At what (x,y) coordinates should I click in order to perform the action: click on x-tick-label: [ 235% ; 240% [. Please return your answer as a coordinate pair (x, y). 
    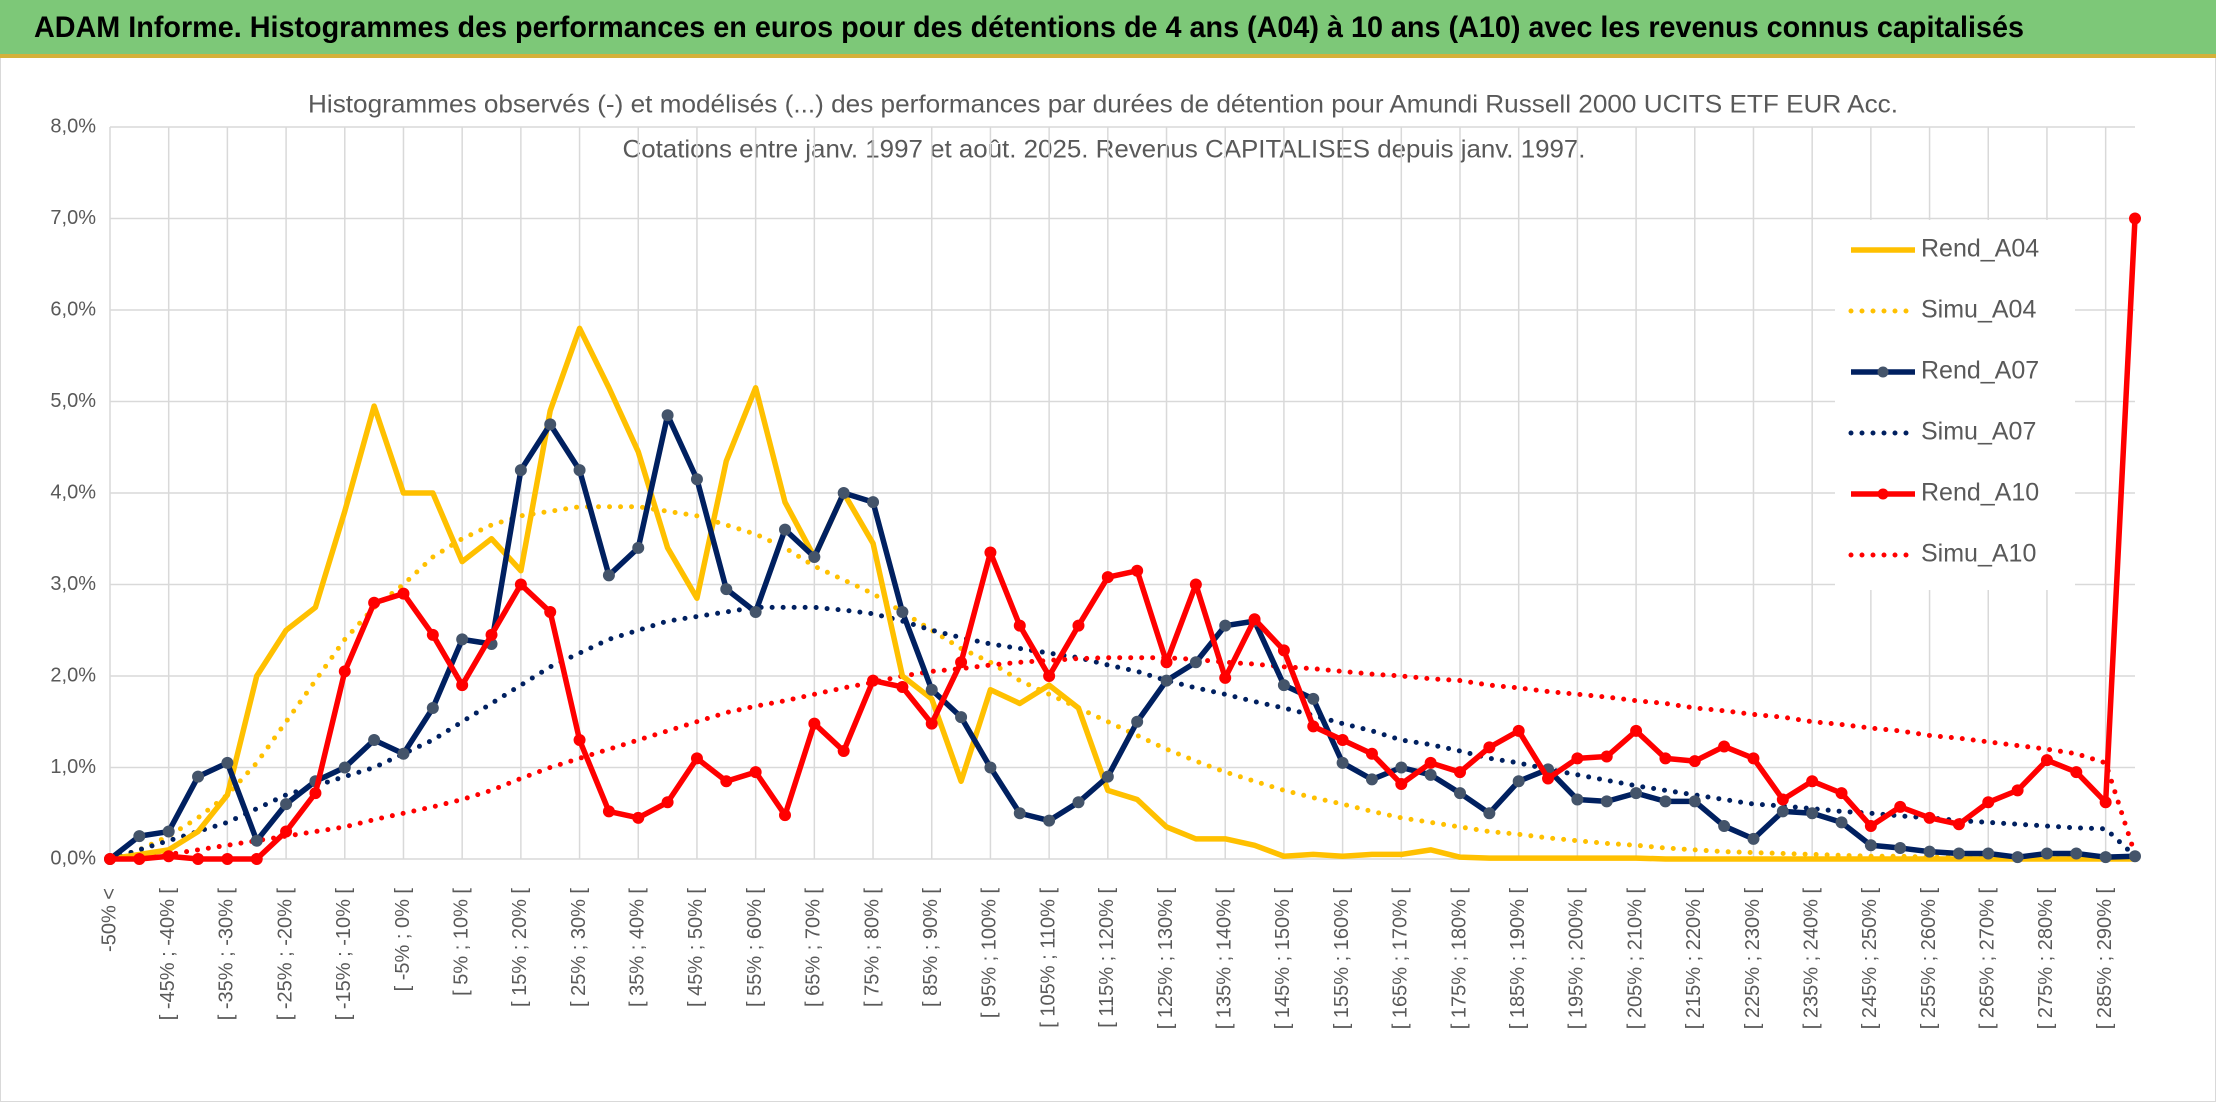
    Looking at the image, I should click on (1811, 959).